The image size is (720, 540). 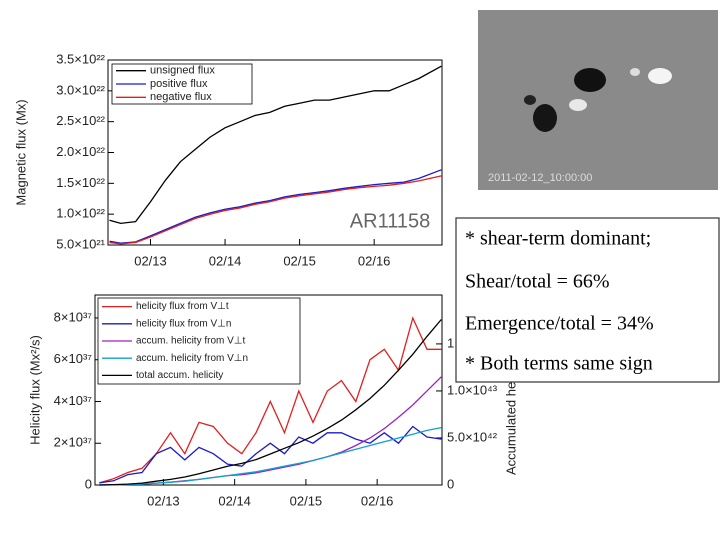 I want to click on text-line: * shear-term dominant;, so click(x=558, y=239).